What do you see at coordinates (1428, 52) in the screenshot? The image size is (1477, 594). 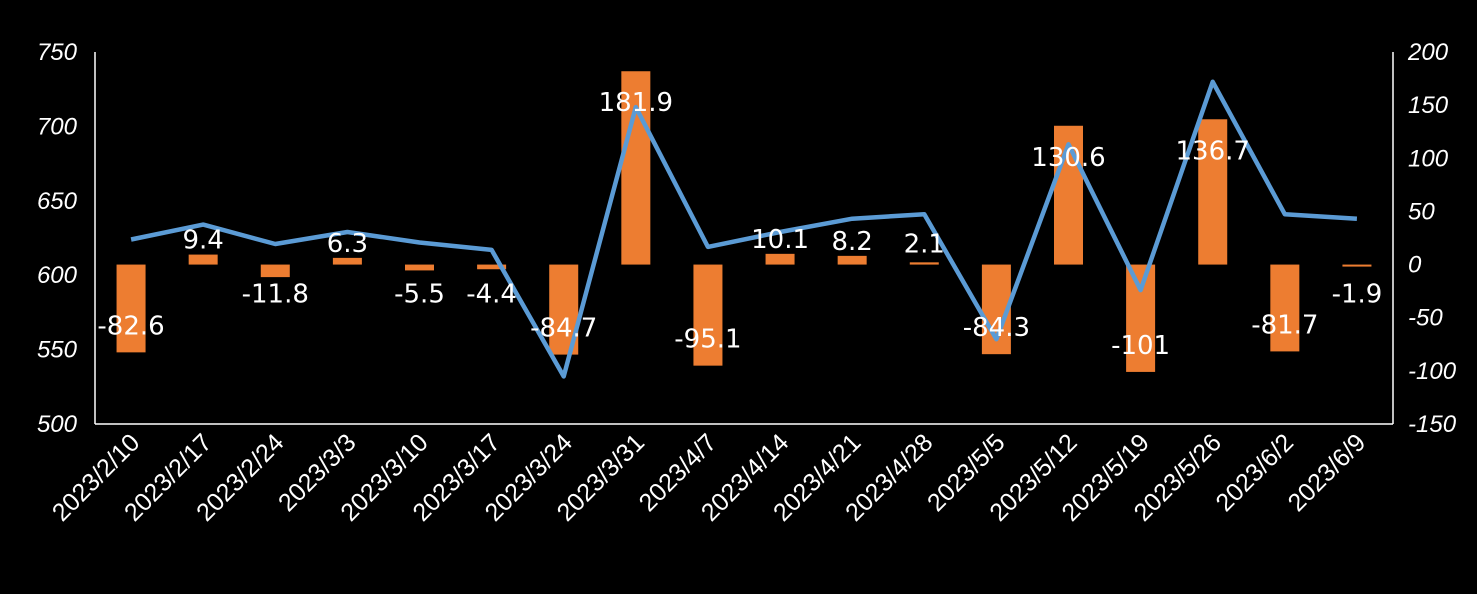 I see `right-tick-label: 200` at bounding box center [1428, 52].